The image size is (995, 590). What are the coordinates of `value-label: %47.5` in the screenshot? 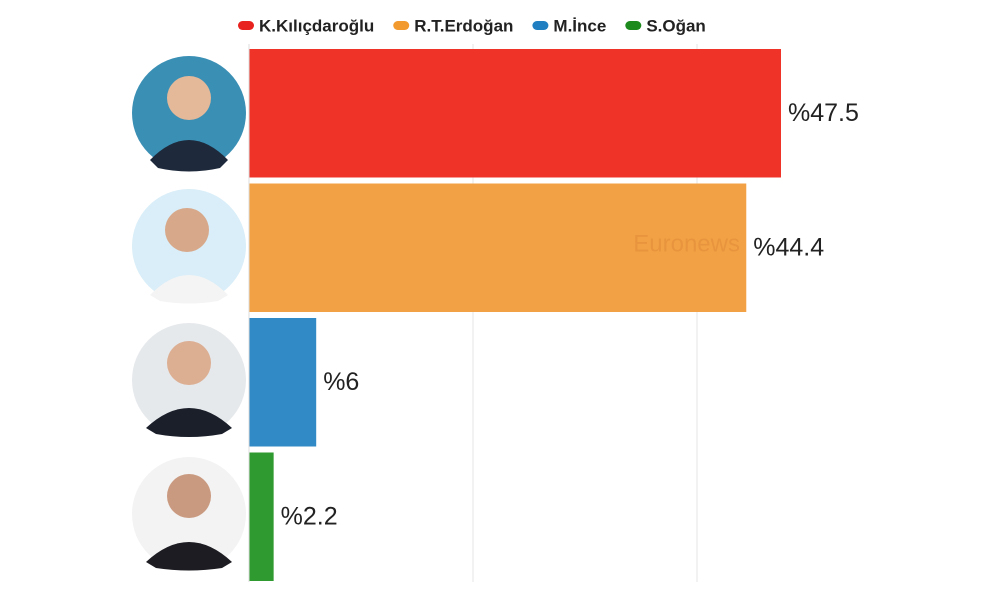 It's located at (823, 113).